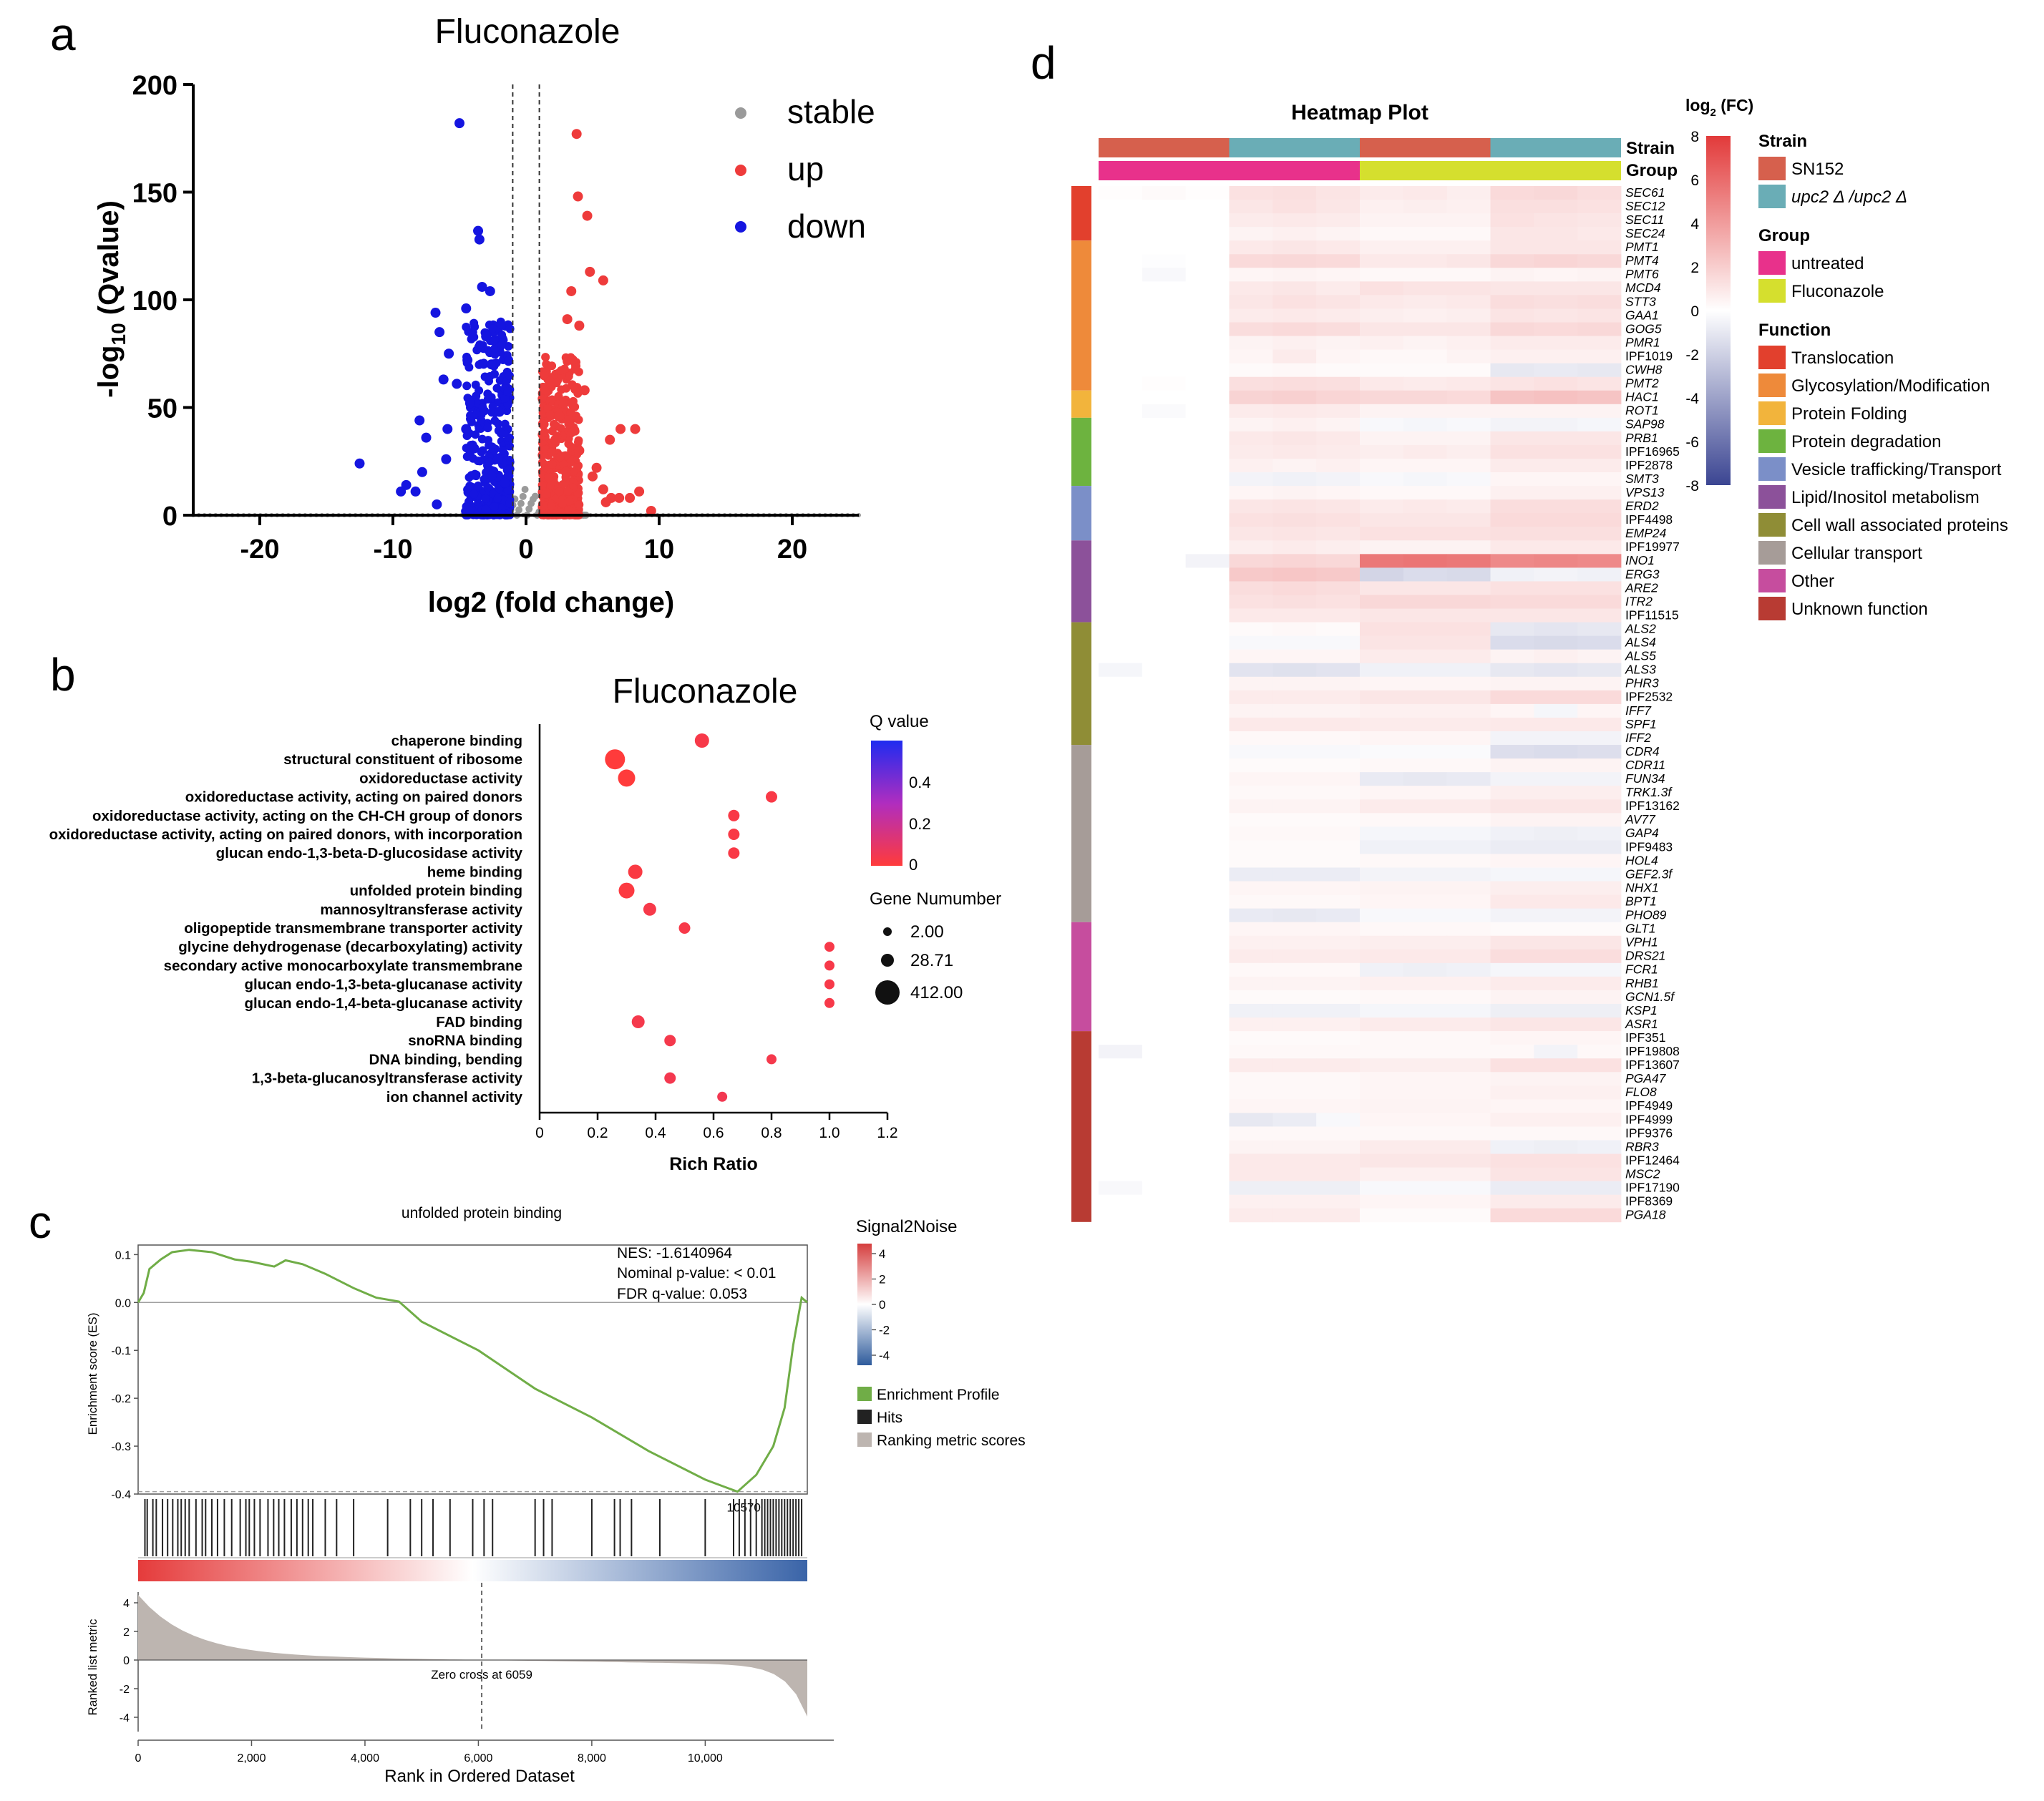 This screenshot has width=2044, height=1801. What do you see at coordinates (1642, 342) in the screenshot?
I see `gene-label: PMR1` at bounding box center [1642, 342].